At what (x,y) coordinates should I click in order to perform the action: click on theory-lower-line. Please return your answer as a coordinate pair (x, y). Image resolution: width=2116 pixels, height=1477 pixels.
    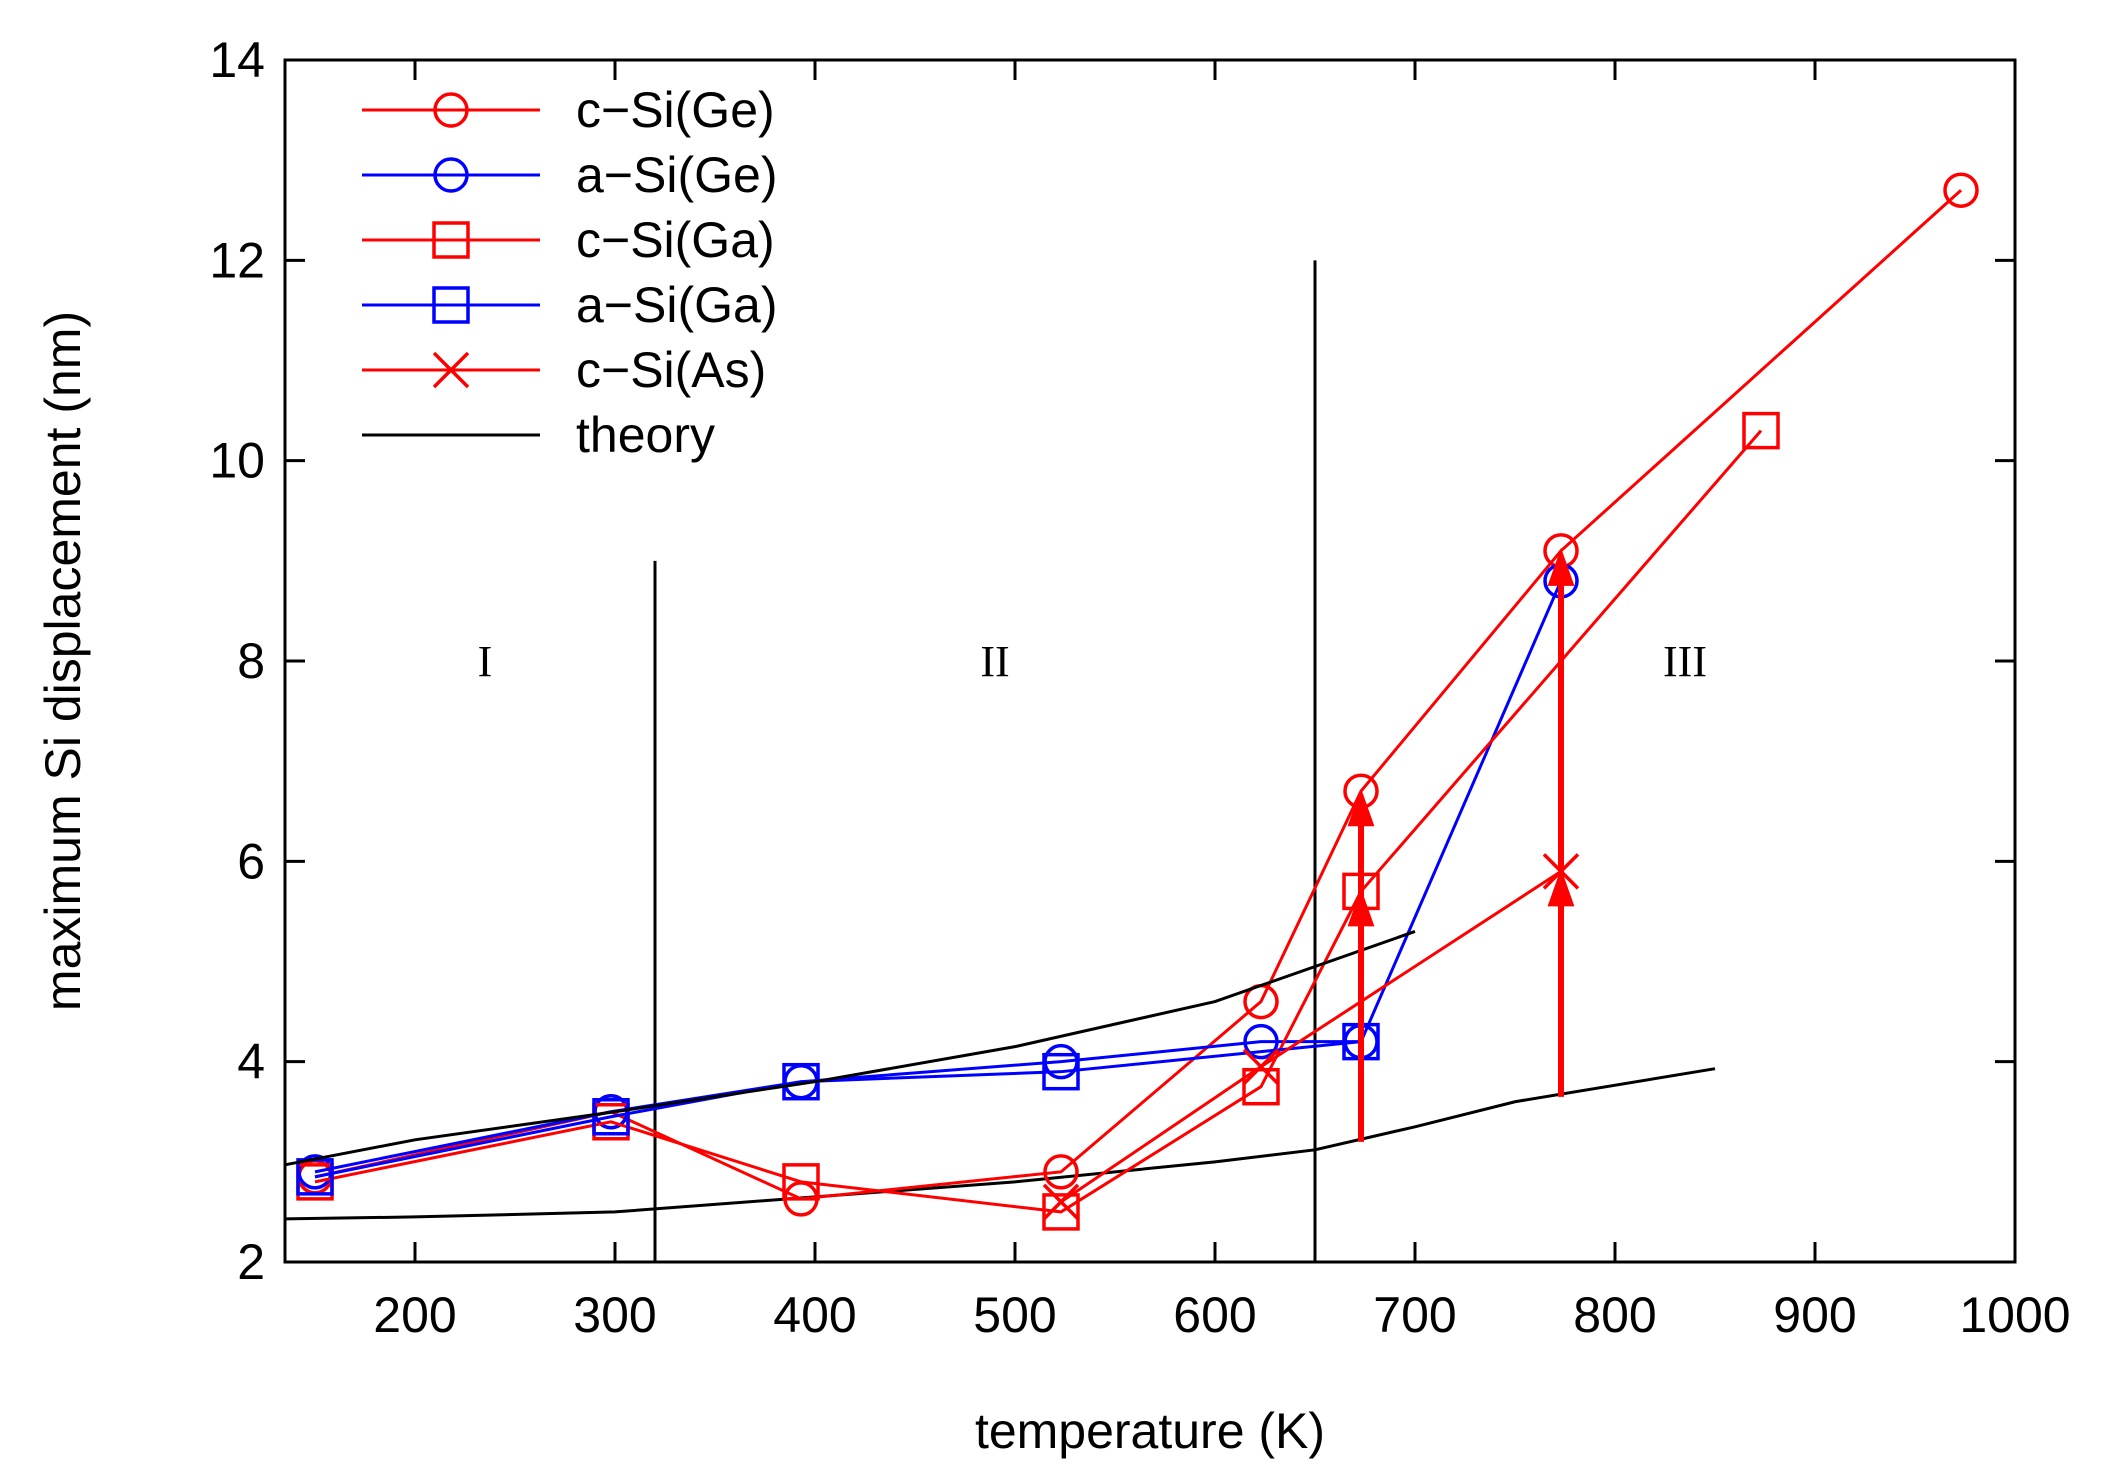
    Looking at the image, I should click on (1000, 1144).